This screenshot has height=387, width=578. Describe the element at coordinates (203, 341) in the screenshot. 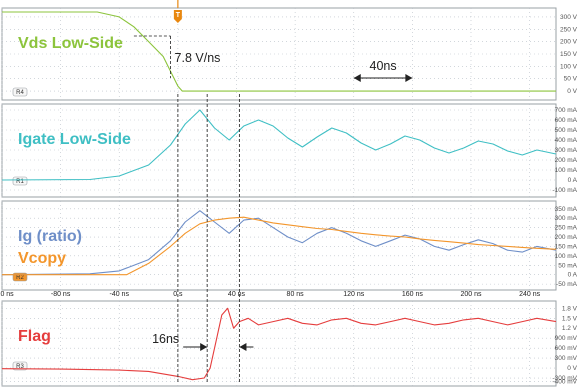

I see `delay-annotation-16ns: 16ns` at that location.